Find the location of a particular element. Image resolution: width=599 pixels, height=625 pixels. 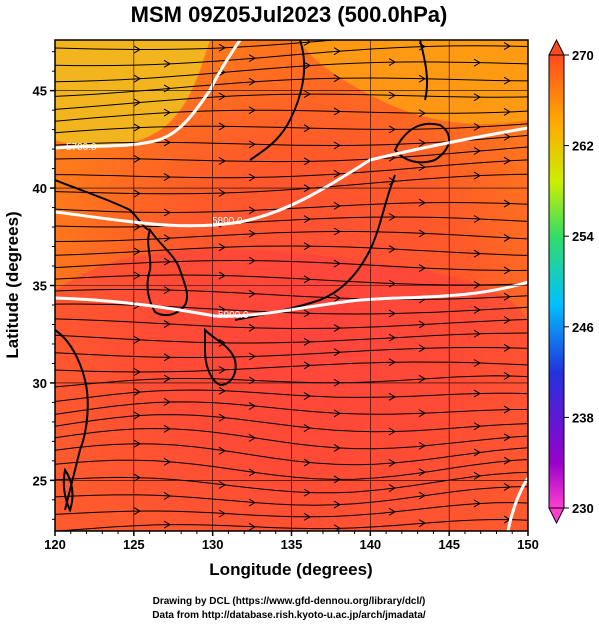

colorbar-tick-label: 262 is located at coordinates (583, 146).